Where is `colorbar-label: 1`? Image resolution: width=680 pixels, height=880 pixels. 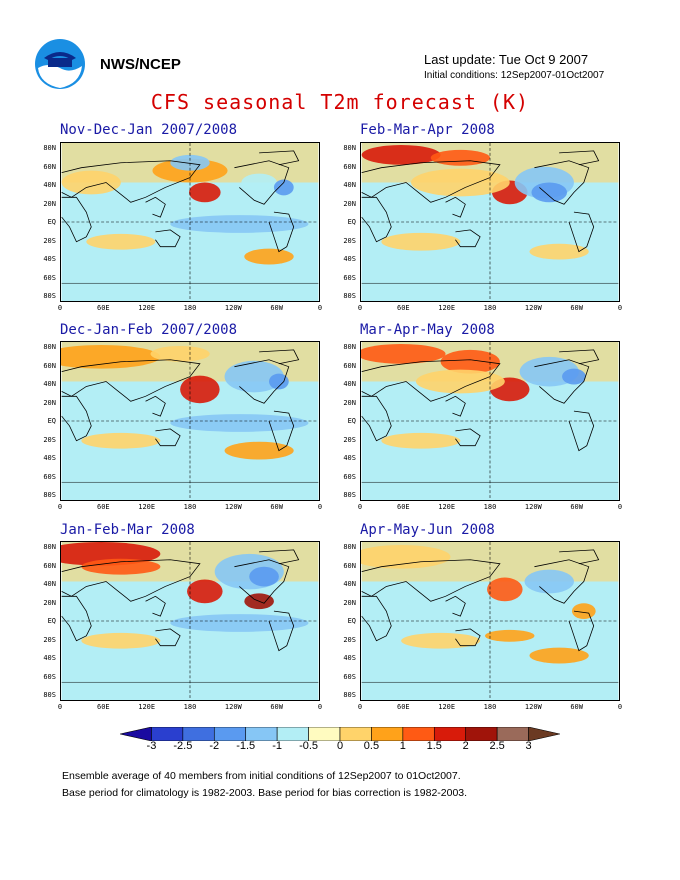 colorbar-label: 1 is located at coordinates (402, 746).